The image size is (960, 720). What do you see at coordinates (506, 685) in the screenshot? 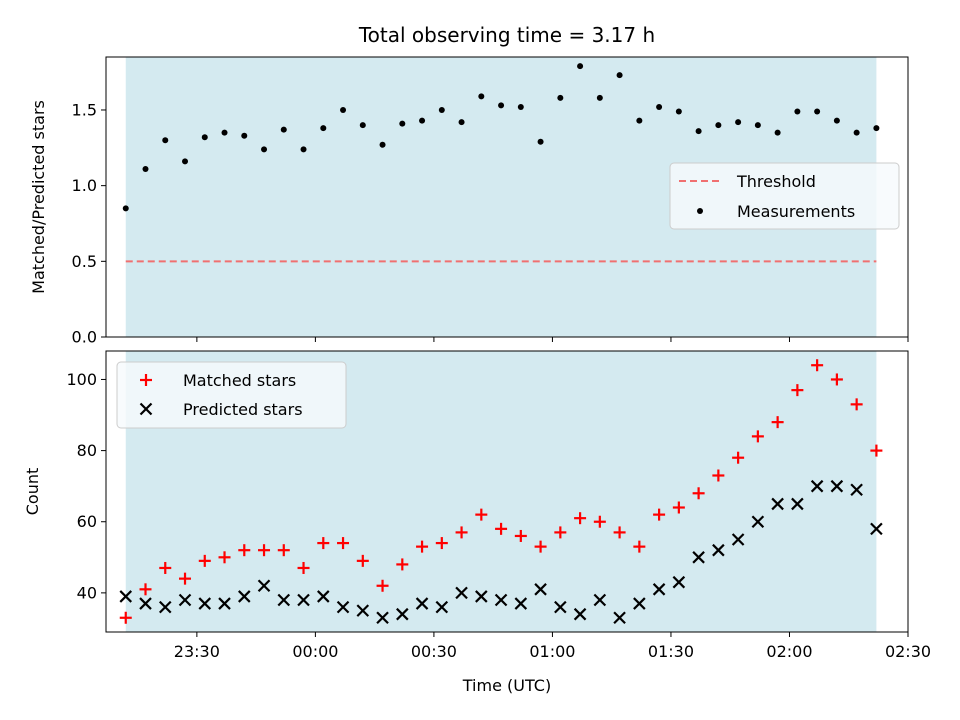
I see `x-axis-label: Time (UTC)` at bounding box center [506, 685].